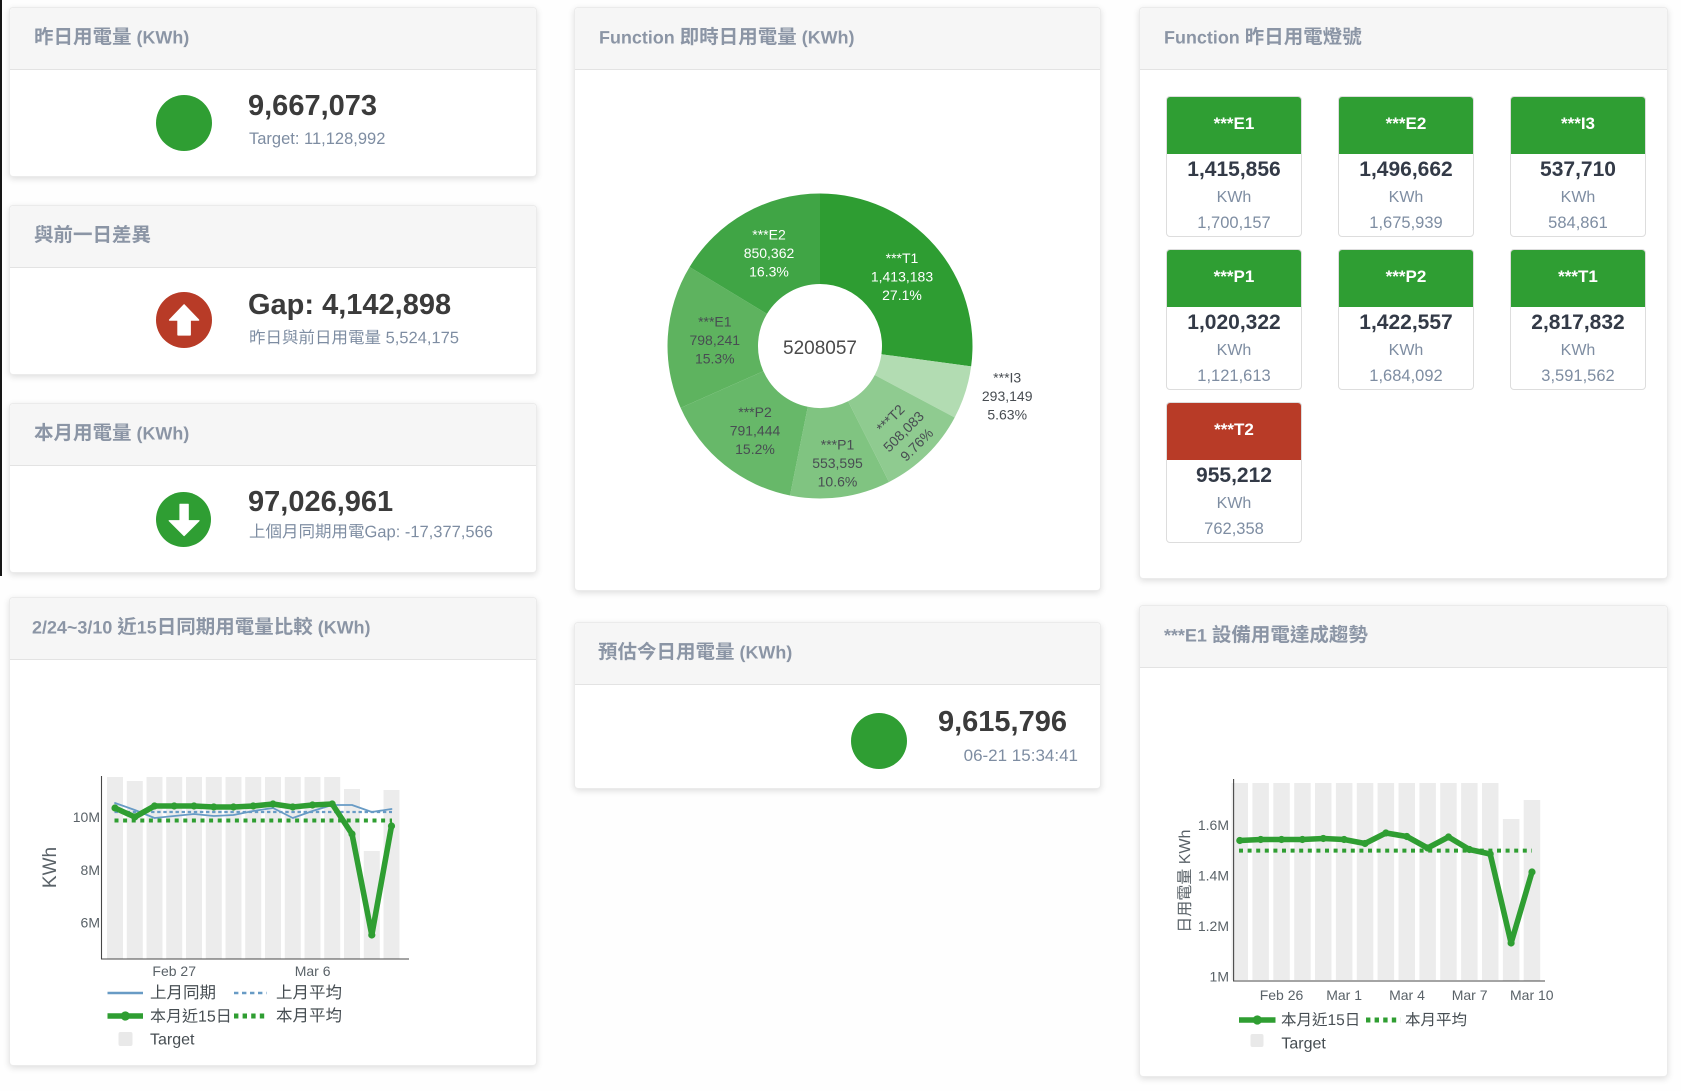  What do you see at coordinates (838, 482) in the screenshot?
I see `svg-text: 10.6%` at bounding box center [838, 482].